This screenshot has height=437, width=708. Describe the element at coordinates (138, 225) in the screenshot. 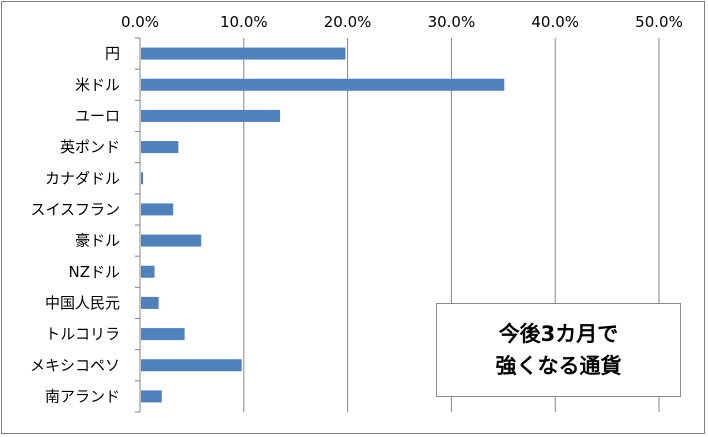

I see `y-axis` at that location.